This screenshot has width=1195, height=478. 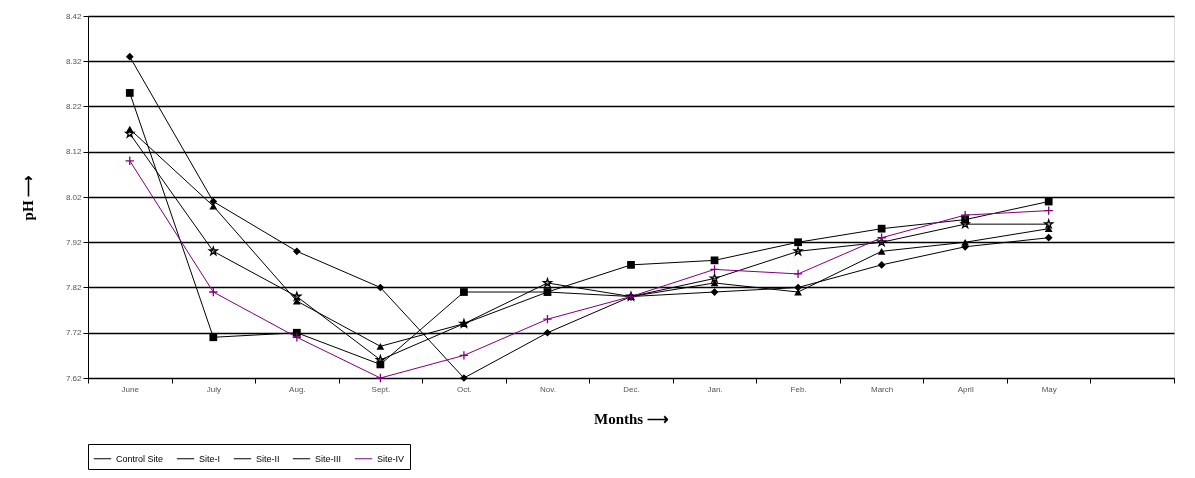 What do you see at coordinates (74, 152) in the screenshot?
I see `y-tick-label: 8.12` at bounding box center [74, 152].